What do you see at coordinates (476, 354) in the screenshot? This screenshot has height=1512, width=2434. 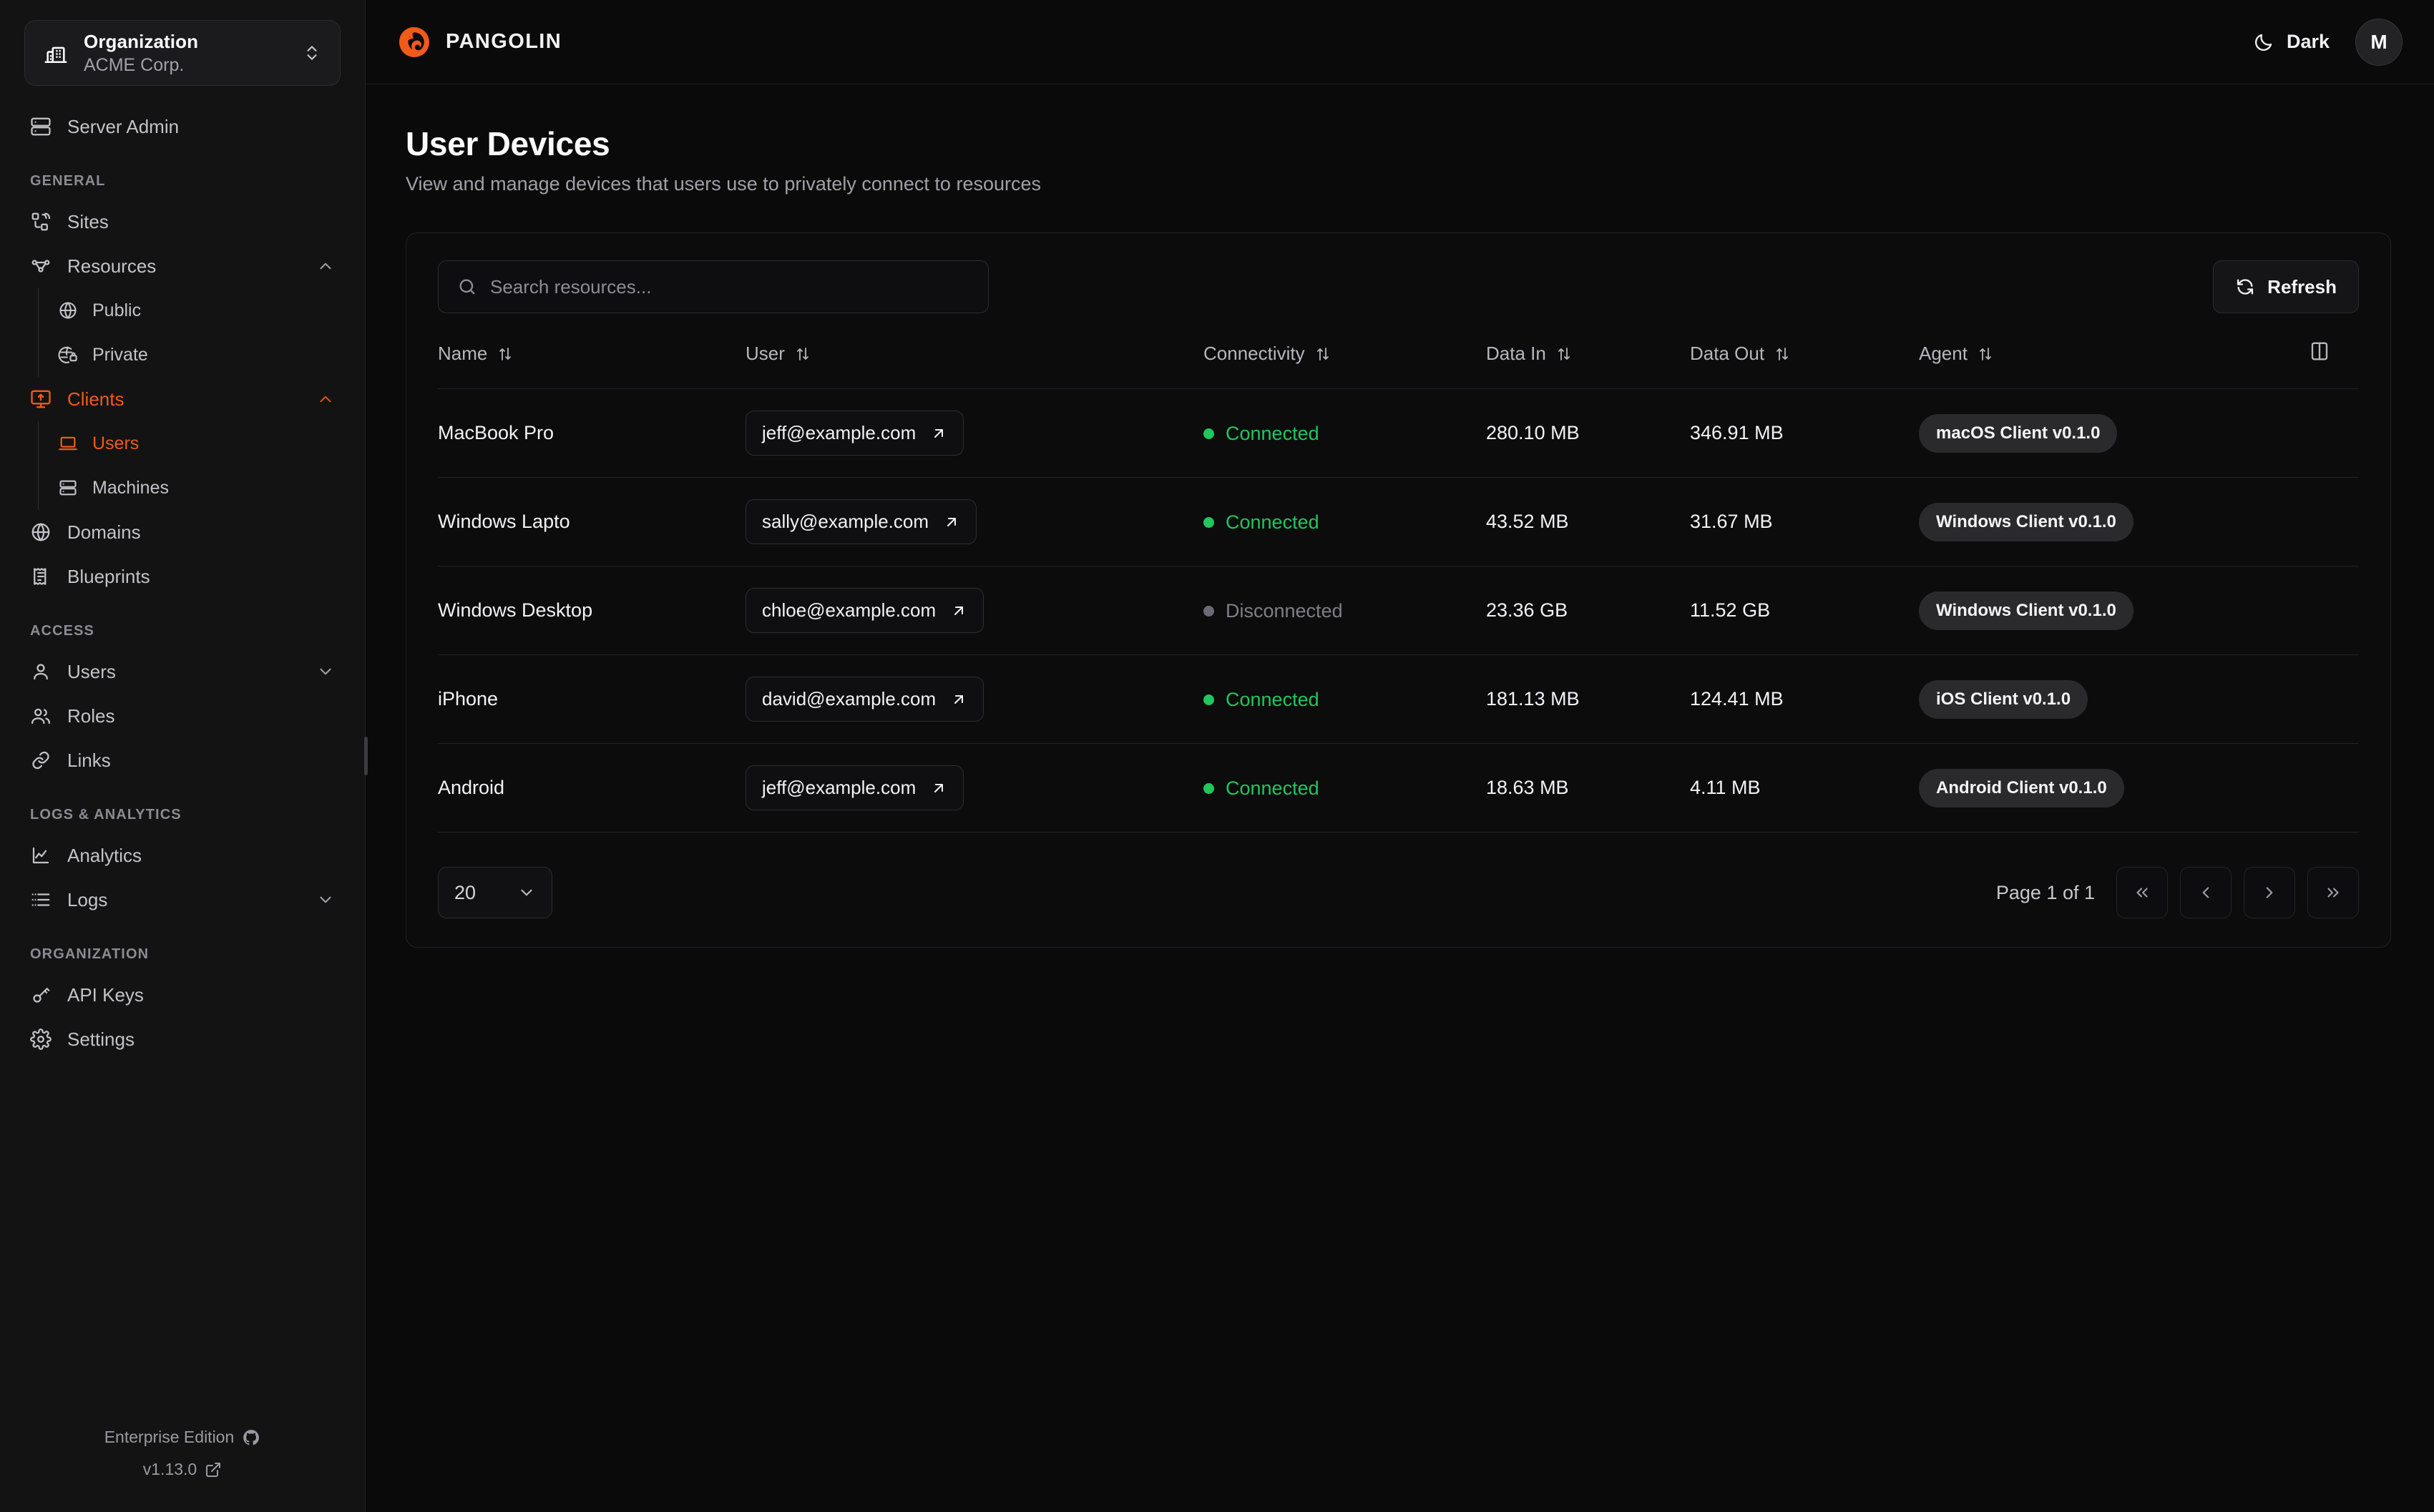 I see `sort-control-name: Name` at bounding box center [476, 354].